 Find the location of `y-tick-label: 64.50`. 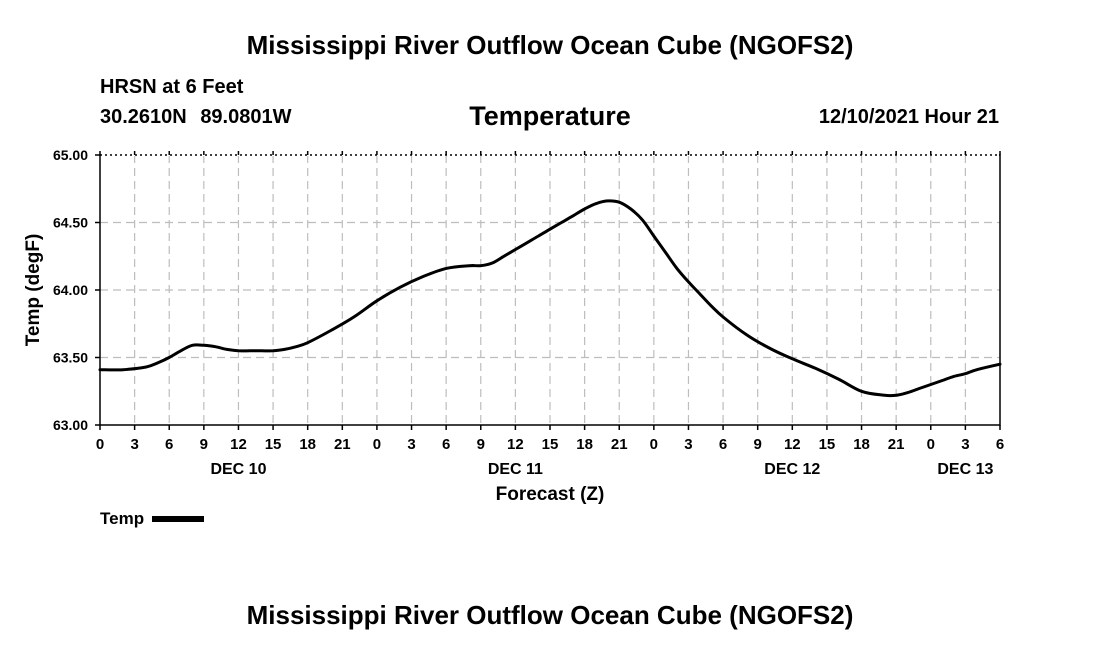

y-tick-label: 64.50 is located at coordinates (70, 223).